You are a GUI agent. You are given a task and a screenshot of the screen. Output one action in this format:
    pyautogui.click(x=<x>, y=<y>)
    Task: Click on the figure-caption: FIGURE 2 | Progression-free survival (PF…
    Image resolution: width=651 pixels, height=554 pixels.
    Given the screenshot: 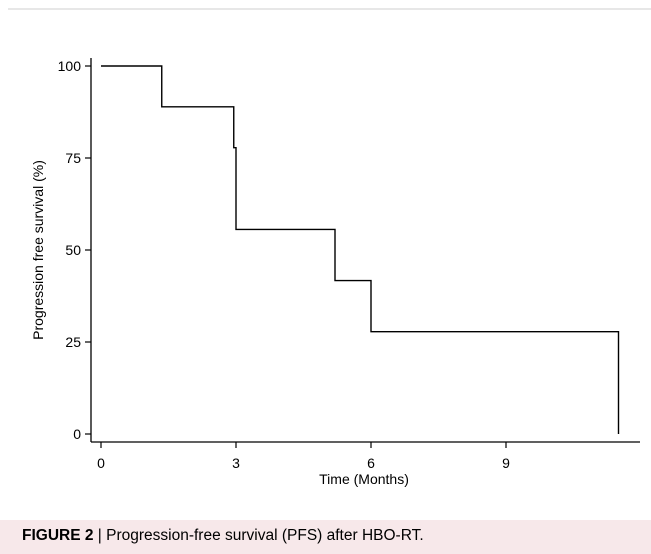 What is the action you would take?
    pyautogui.click(x=223, y=536)
    